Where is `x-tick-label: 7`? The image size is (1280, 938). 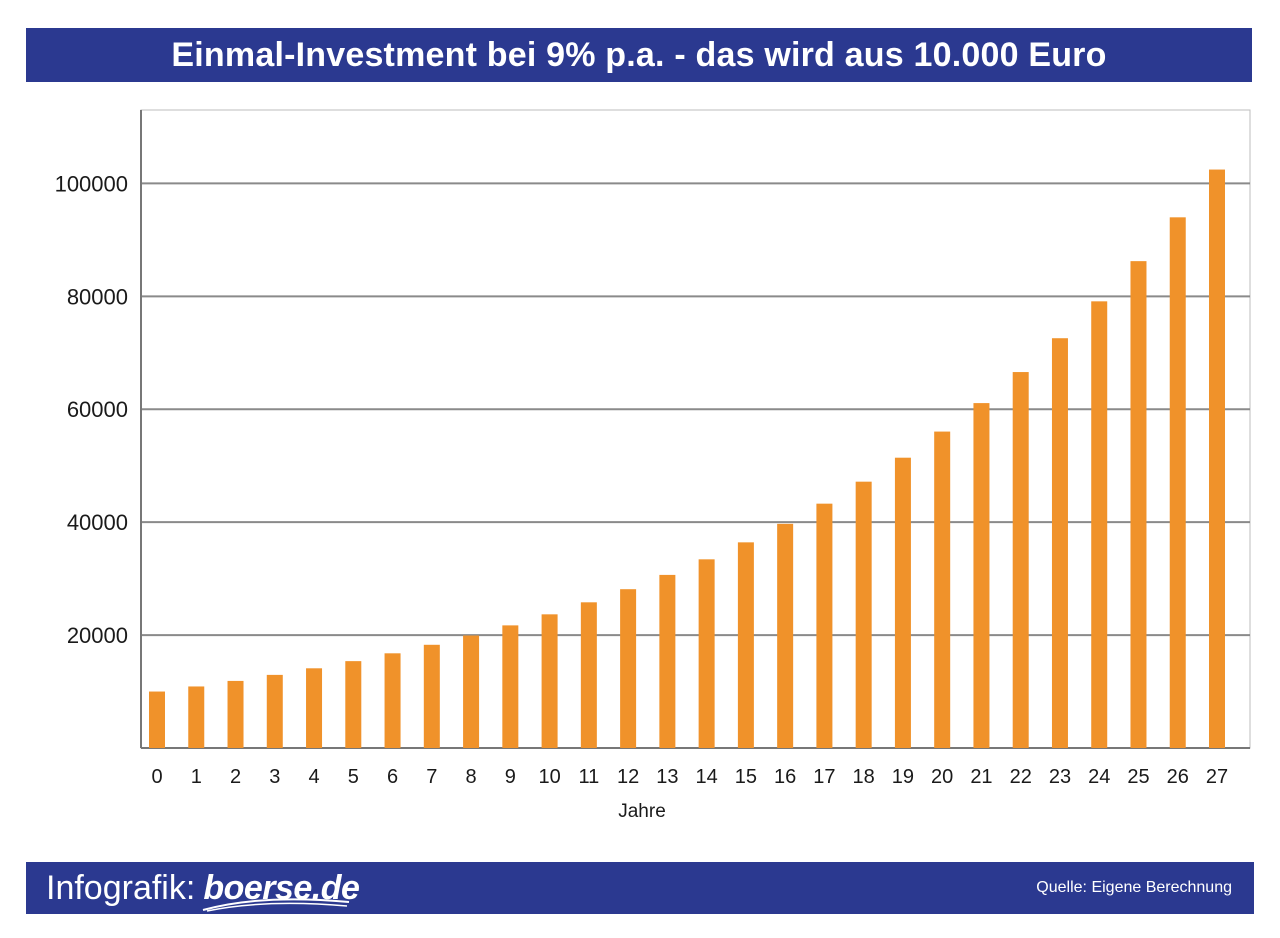
x-tick-label: 7 is located at coordinates (431, 777).